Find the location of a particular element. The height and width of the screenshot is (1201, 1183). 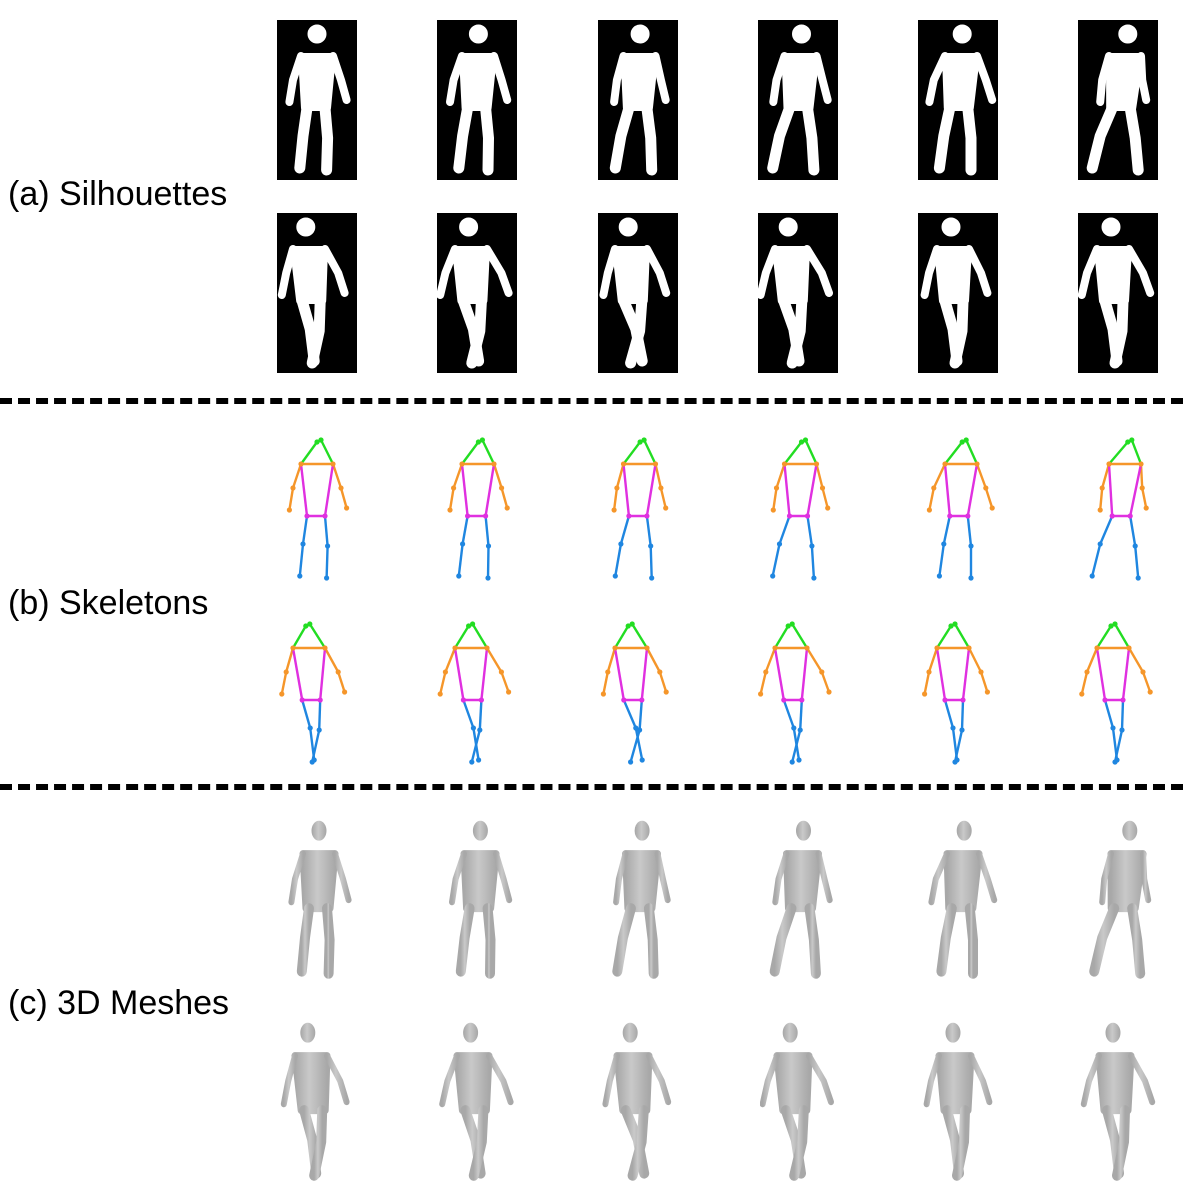

divider-bottom is located at coordinates (591, 787).